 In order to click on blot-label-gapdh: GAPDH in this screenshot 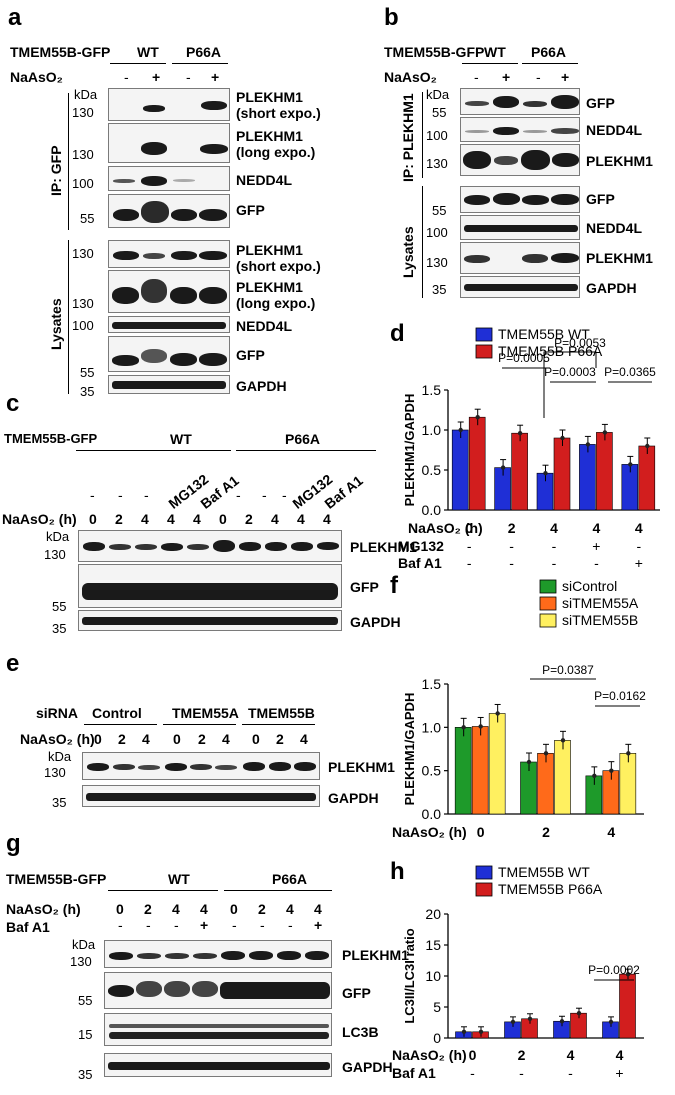, I will do `click(611, 288)`.